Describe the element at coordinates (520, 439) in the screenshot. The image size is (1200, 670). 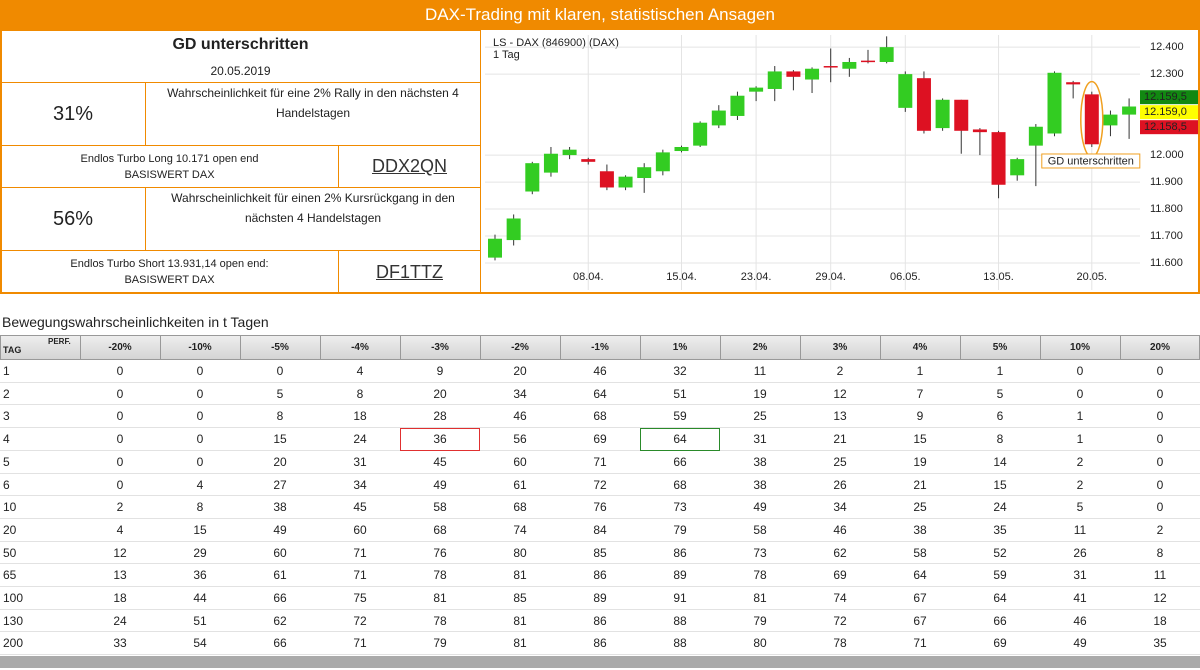
I see `table-cell: 56` at that location.